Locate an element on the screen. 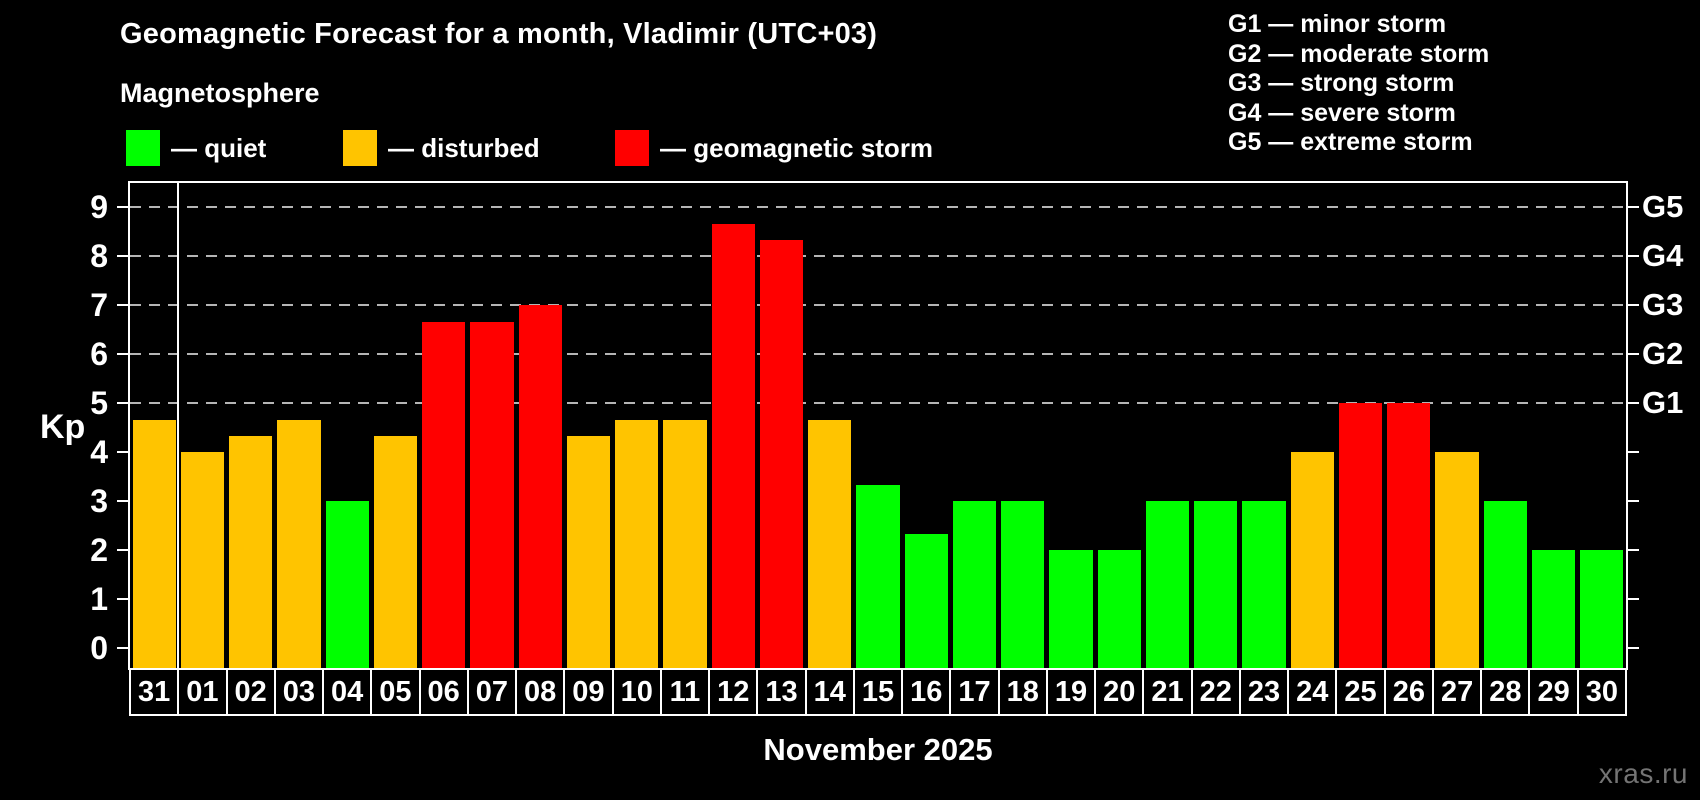 This screenshot has height=800, width=1700. day-label-28: 28 is located at coordinates (1505, 692).